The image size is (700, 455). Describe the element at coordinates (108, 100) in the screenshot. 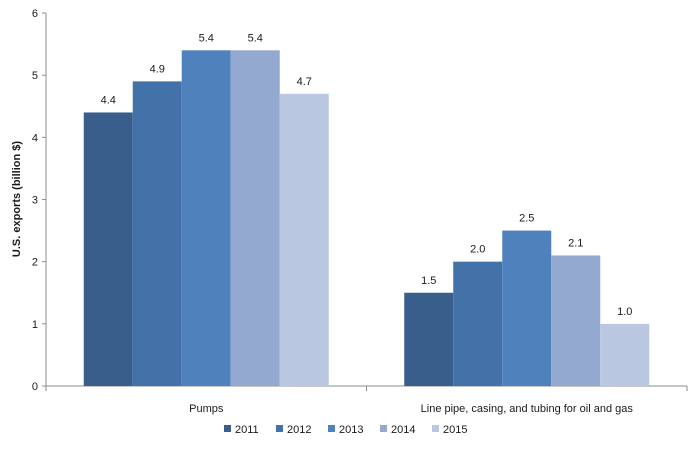

I see `bar-value-label: 4.4` at that location.